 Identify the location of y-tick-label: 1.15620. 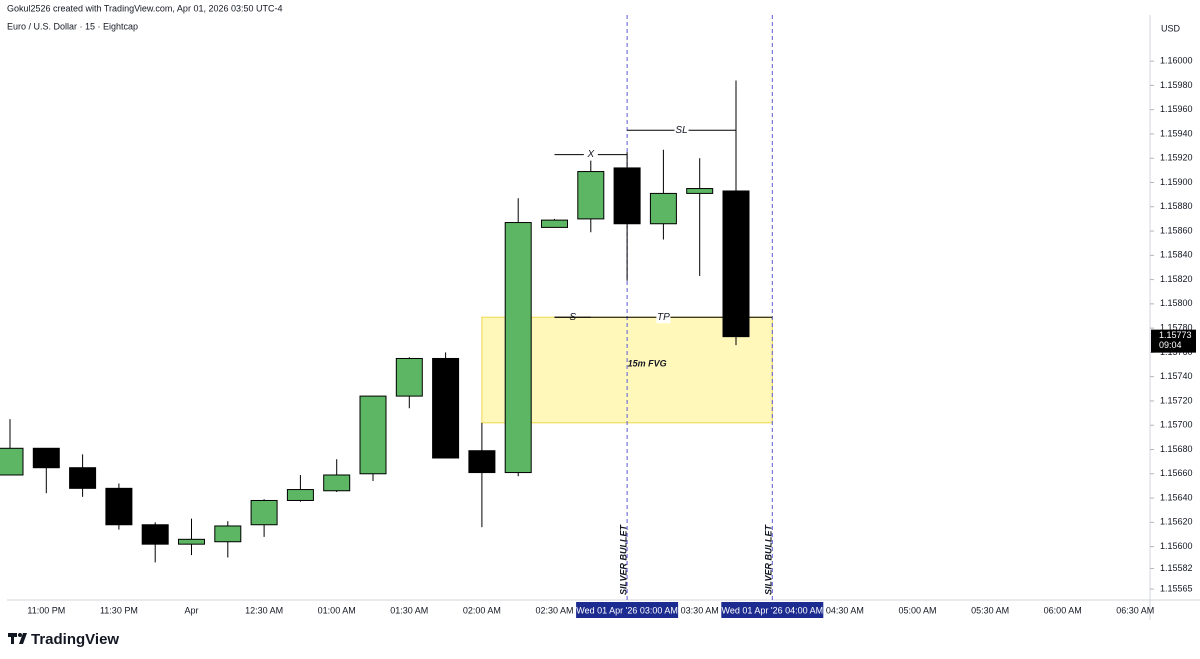
(1176, 522).